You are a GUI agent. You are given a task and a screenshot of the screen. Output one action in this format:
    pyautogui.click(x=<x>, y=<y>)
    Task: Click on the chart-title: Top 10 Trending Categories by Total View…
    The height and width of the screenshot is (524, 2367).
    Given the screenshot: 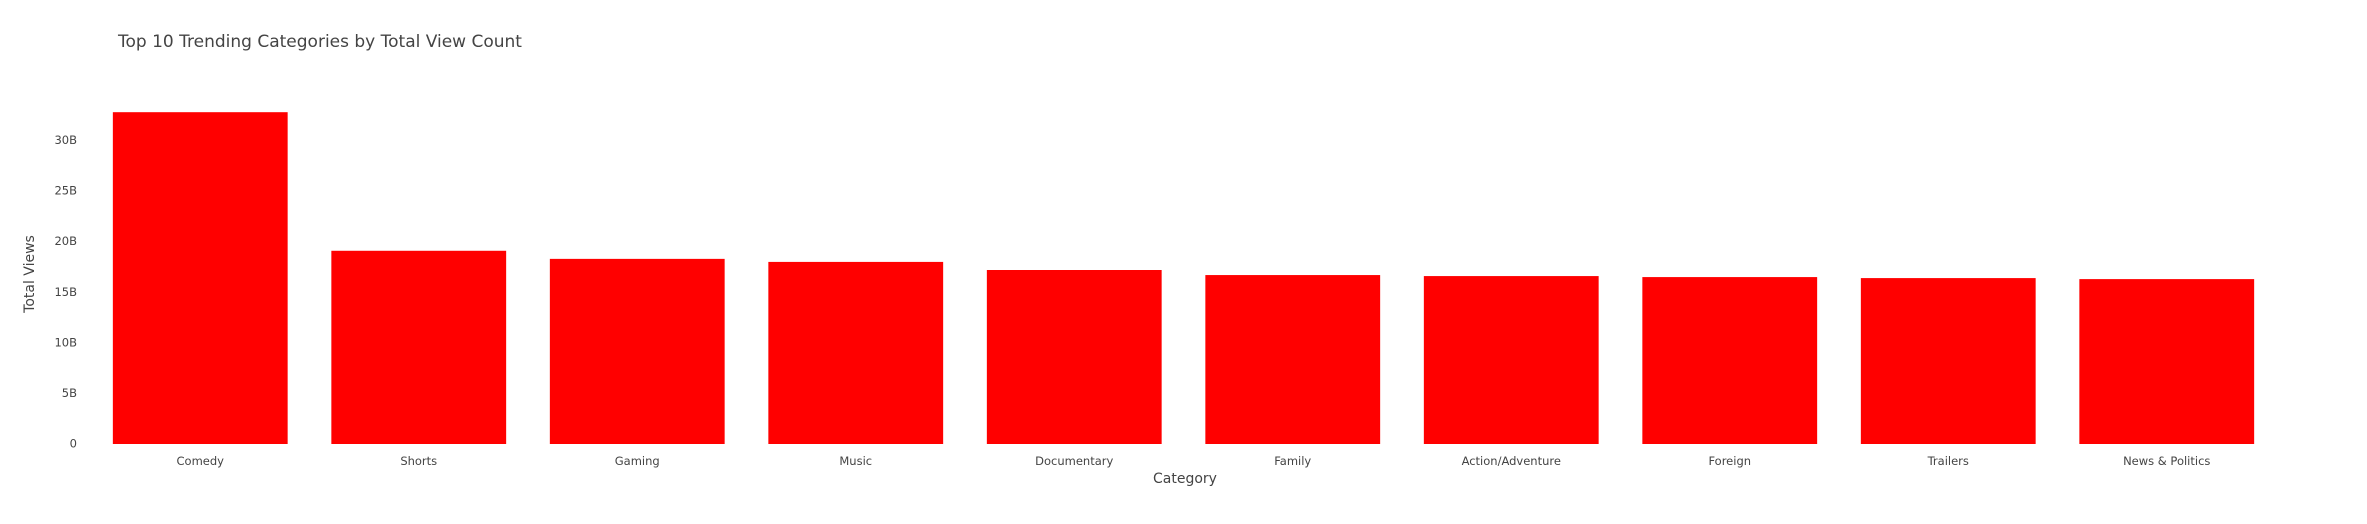 What is the action you would take?
    pyautogui.click(x=320, y=42)
    